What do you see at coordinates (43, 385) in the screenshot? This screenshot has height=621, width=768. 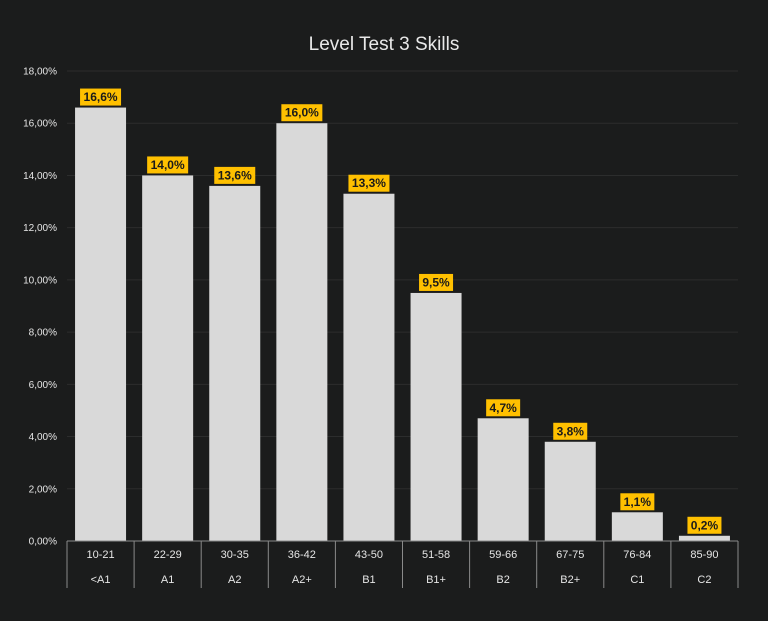 I see `y-tick-label: 6,00%` at bounding box center [43, 385].